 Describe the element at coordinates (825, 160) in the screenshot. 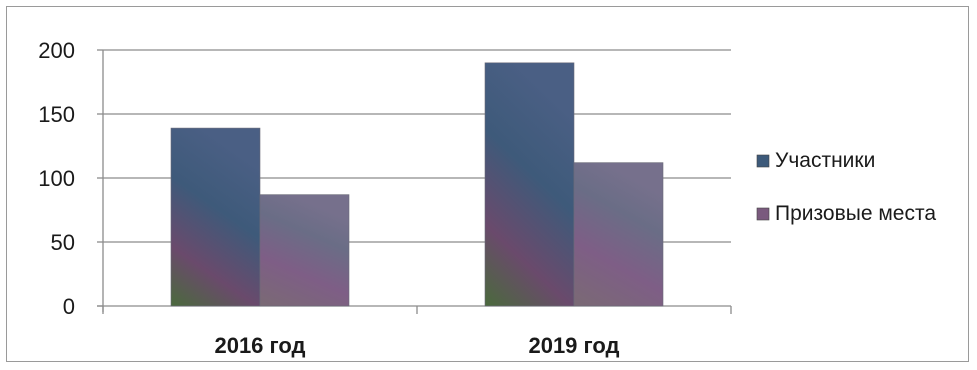

I see `legend-label: Участники` at that location.